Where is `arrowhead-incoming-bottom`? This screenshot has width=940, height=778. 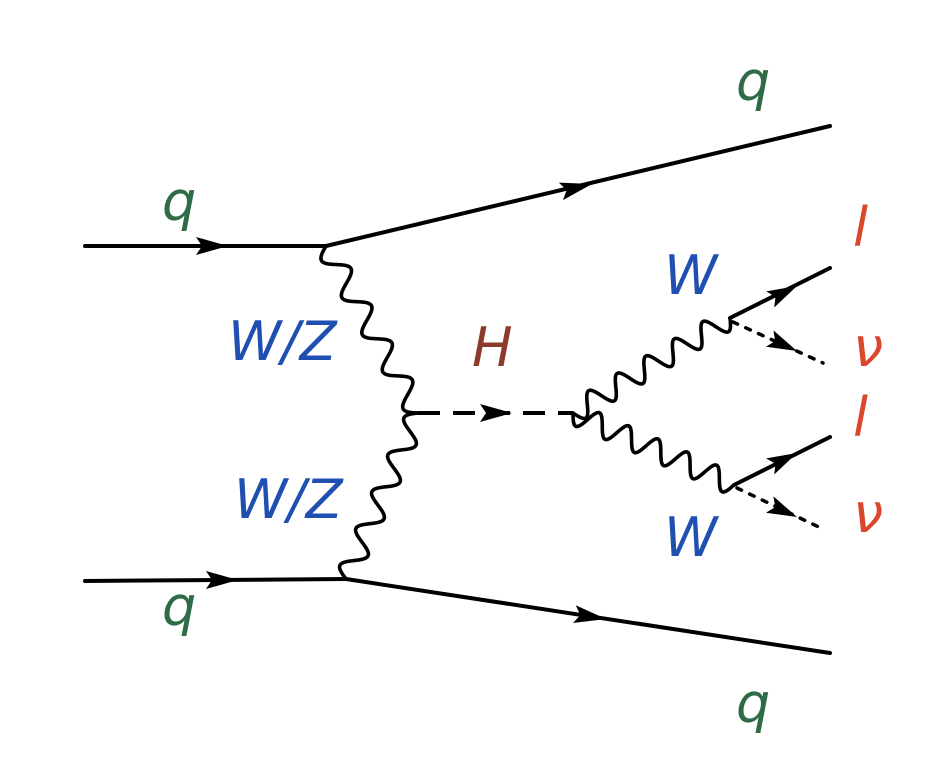
arrowhead-incoming-bottom is located at coordinates (222, 580).